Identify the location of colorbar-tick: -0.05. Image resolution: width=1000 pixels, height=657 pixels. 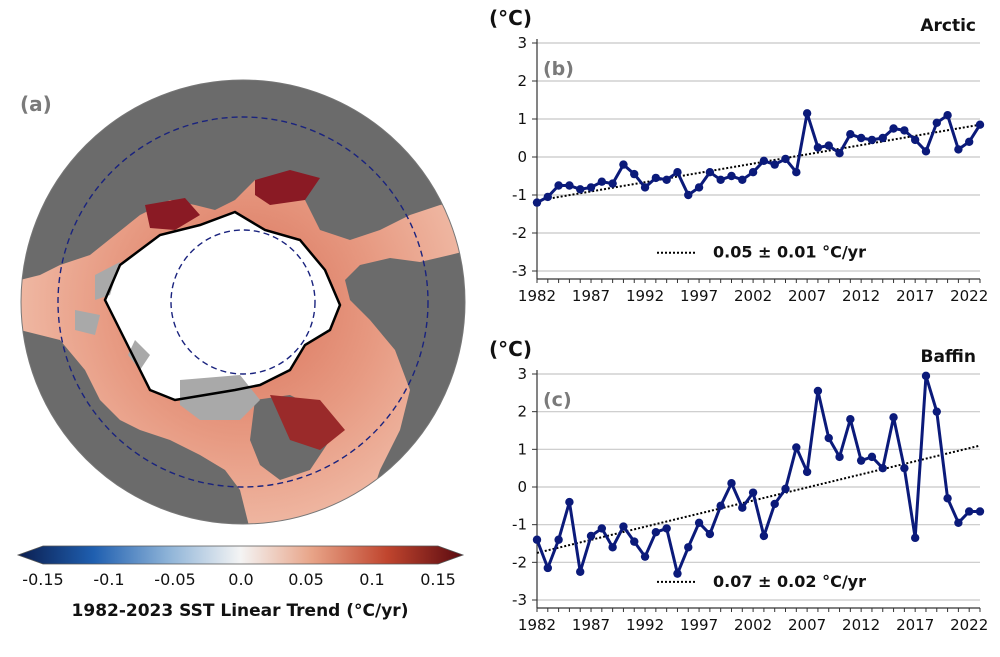
(174, 579).